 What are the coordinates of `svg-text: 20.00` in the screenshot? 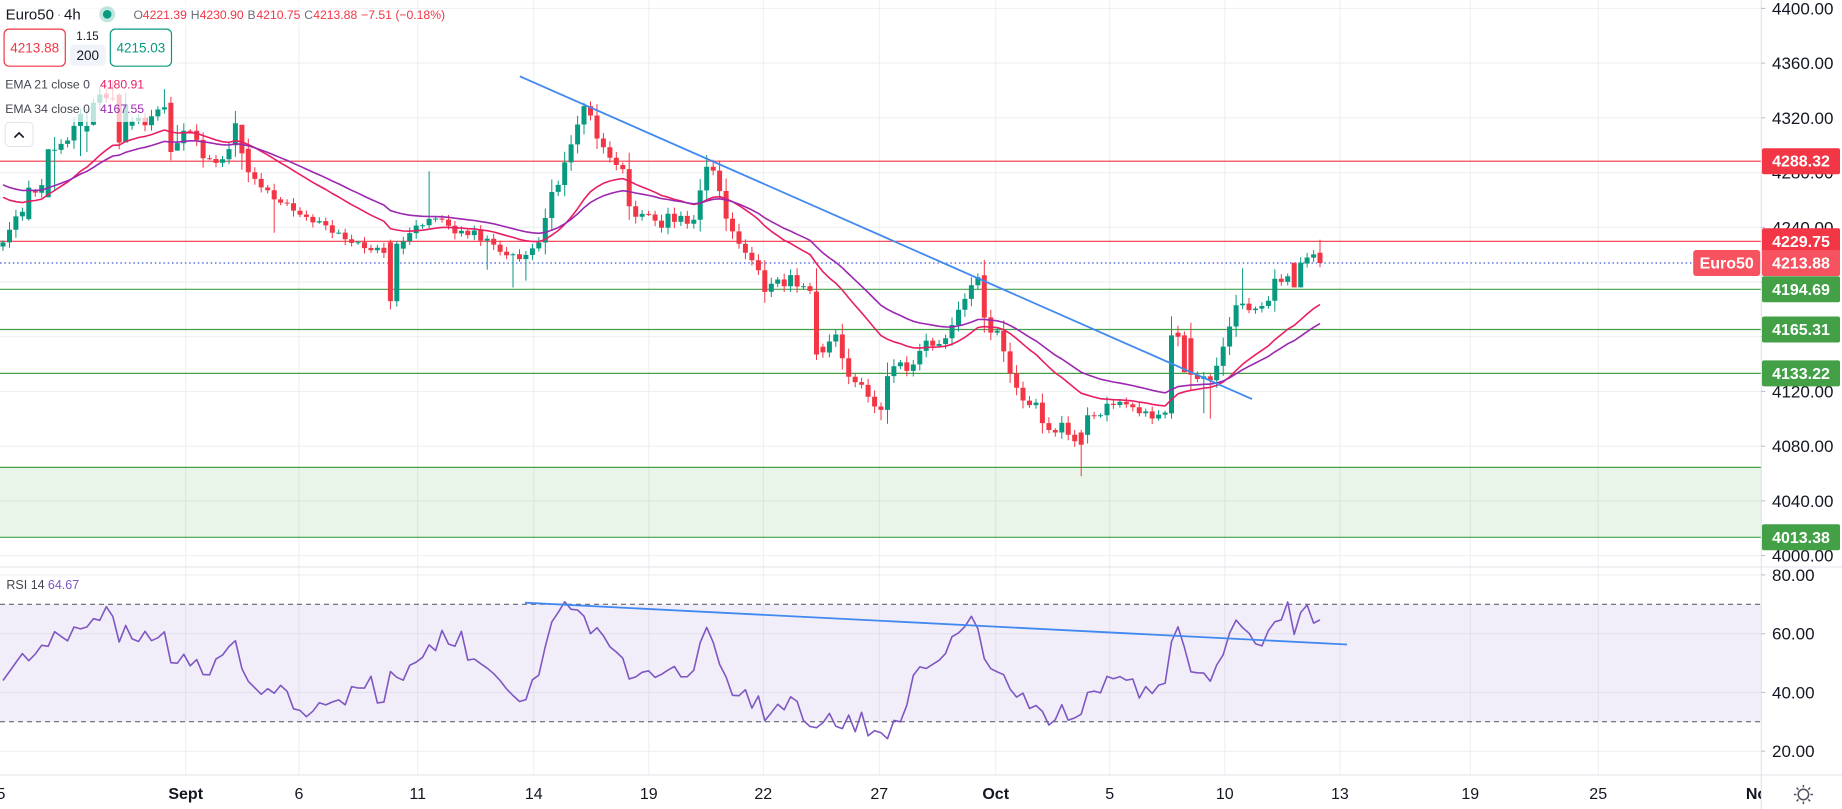 It's located at (1793, 751).